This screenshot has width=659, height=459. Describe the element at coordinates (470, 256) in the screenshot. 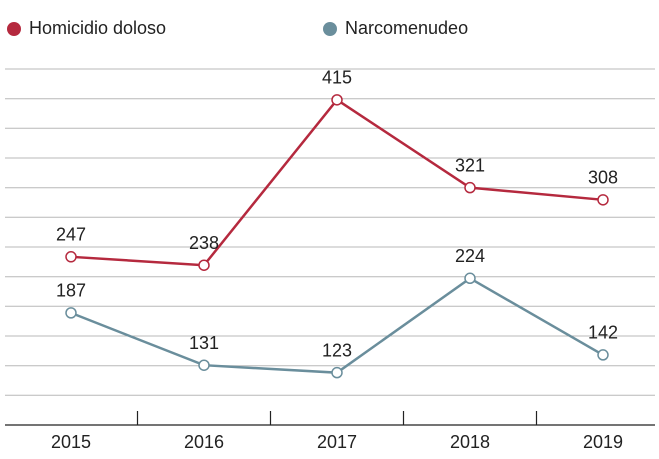

I see `data-label: 224` at that location.